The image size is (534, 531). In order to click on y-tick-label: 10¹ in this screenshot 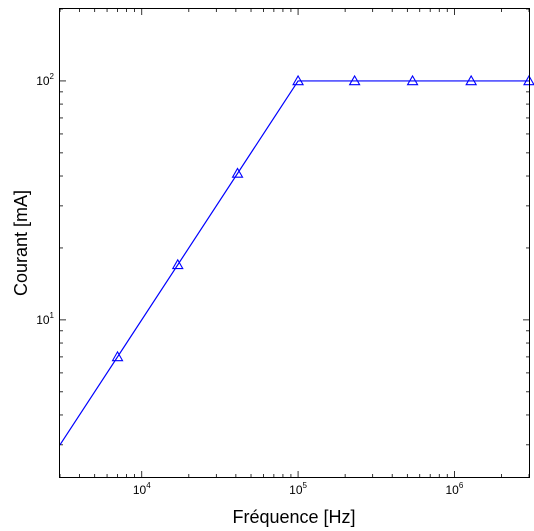, I will do `click(45, 319)`.